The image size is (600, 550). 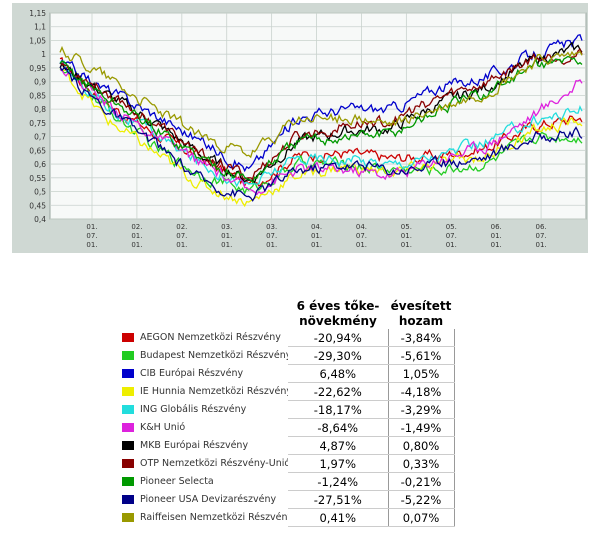 What do you see at coordinates (338, 373) in the screenshot?
I see `growth-cell: 6,48%` at bounding box center [338, 373].